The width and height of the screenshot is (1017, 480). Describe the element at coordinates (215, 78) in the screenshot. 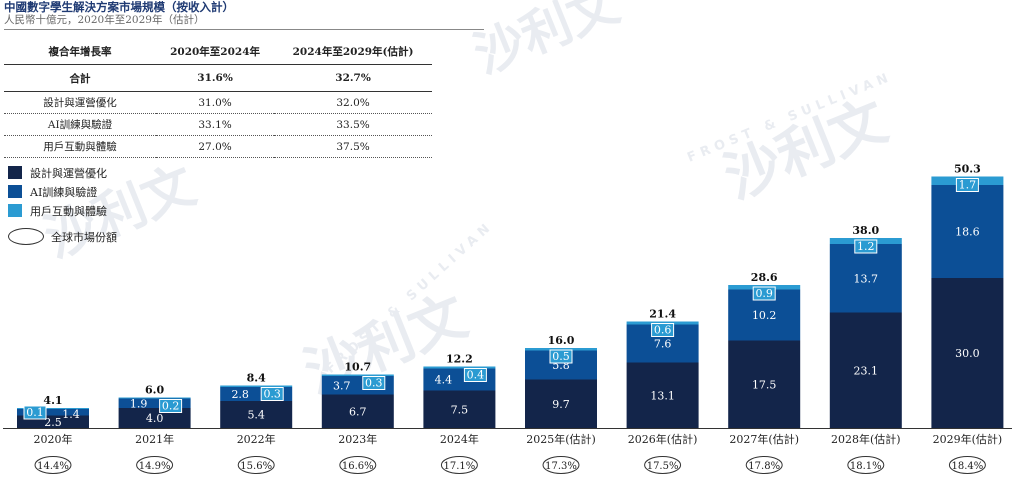

I see `cagr-total-value-1: 31.6%` at that location.